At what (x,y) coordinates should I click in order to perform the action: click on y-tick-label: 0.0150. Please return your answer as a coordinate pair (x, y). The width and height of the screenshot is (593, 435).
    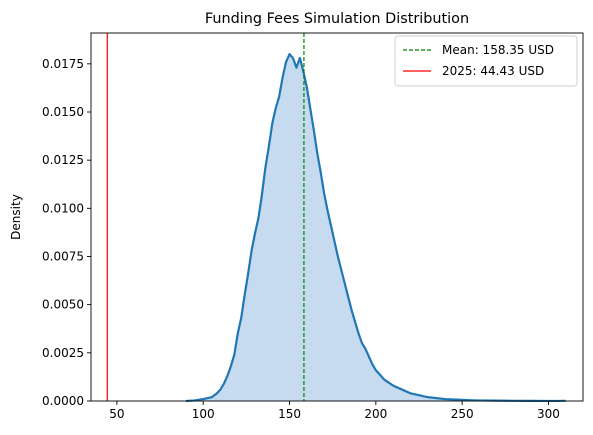
    Looking at the image, I should click on (63, 112).